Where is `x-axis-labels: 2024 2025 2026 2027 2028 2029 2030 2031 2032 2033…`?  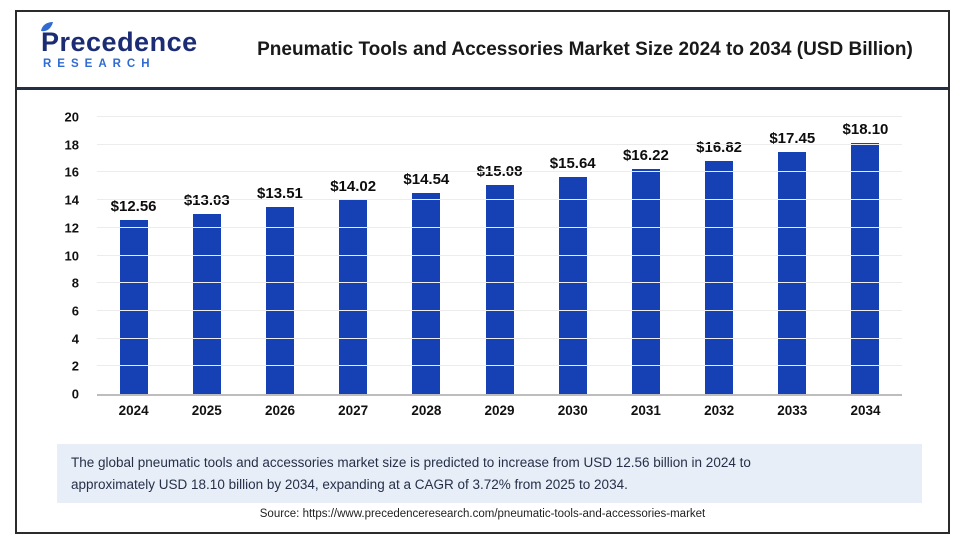
x-axis-labels: 2024 2025 2026 2027 2028 2029 2030 2031 2032 2033… is located at coordinates (499, 410).